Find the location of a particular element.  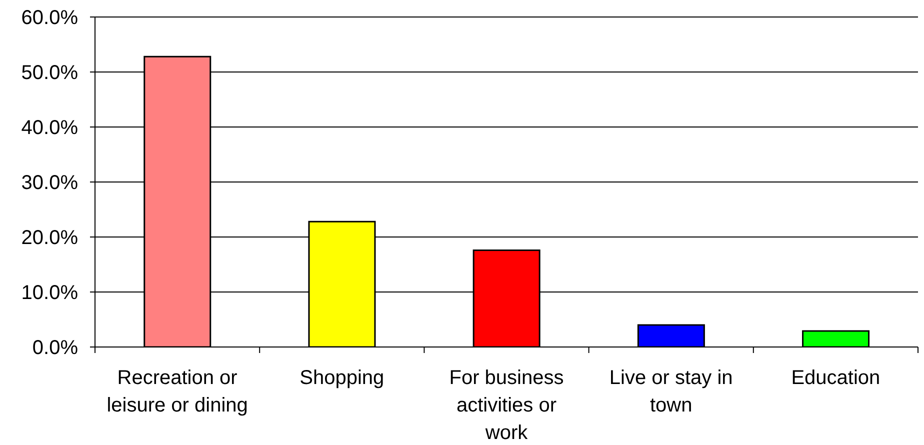

y-tick-label: 30.0% is located at coordinates (49, 183).